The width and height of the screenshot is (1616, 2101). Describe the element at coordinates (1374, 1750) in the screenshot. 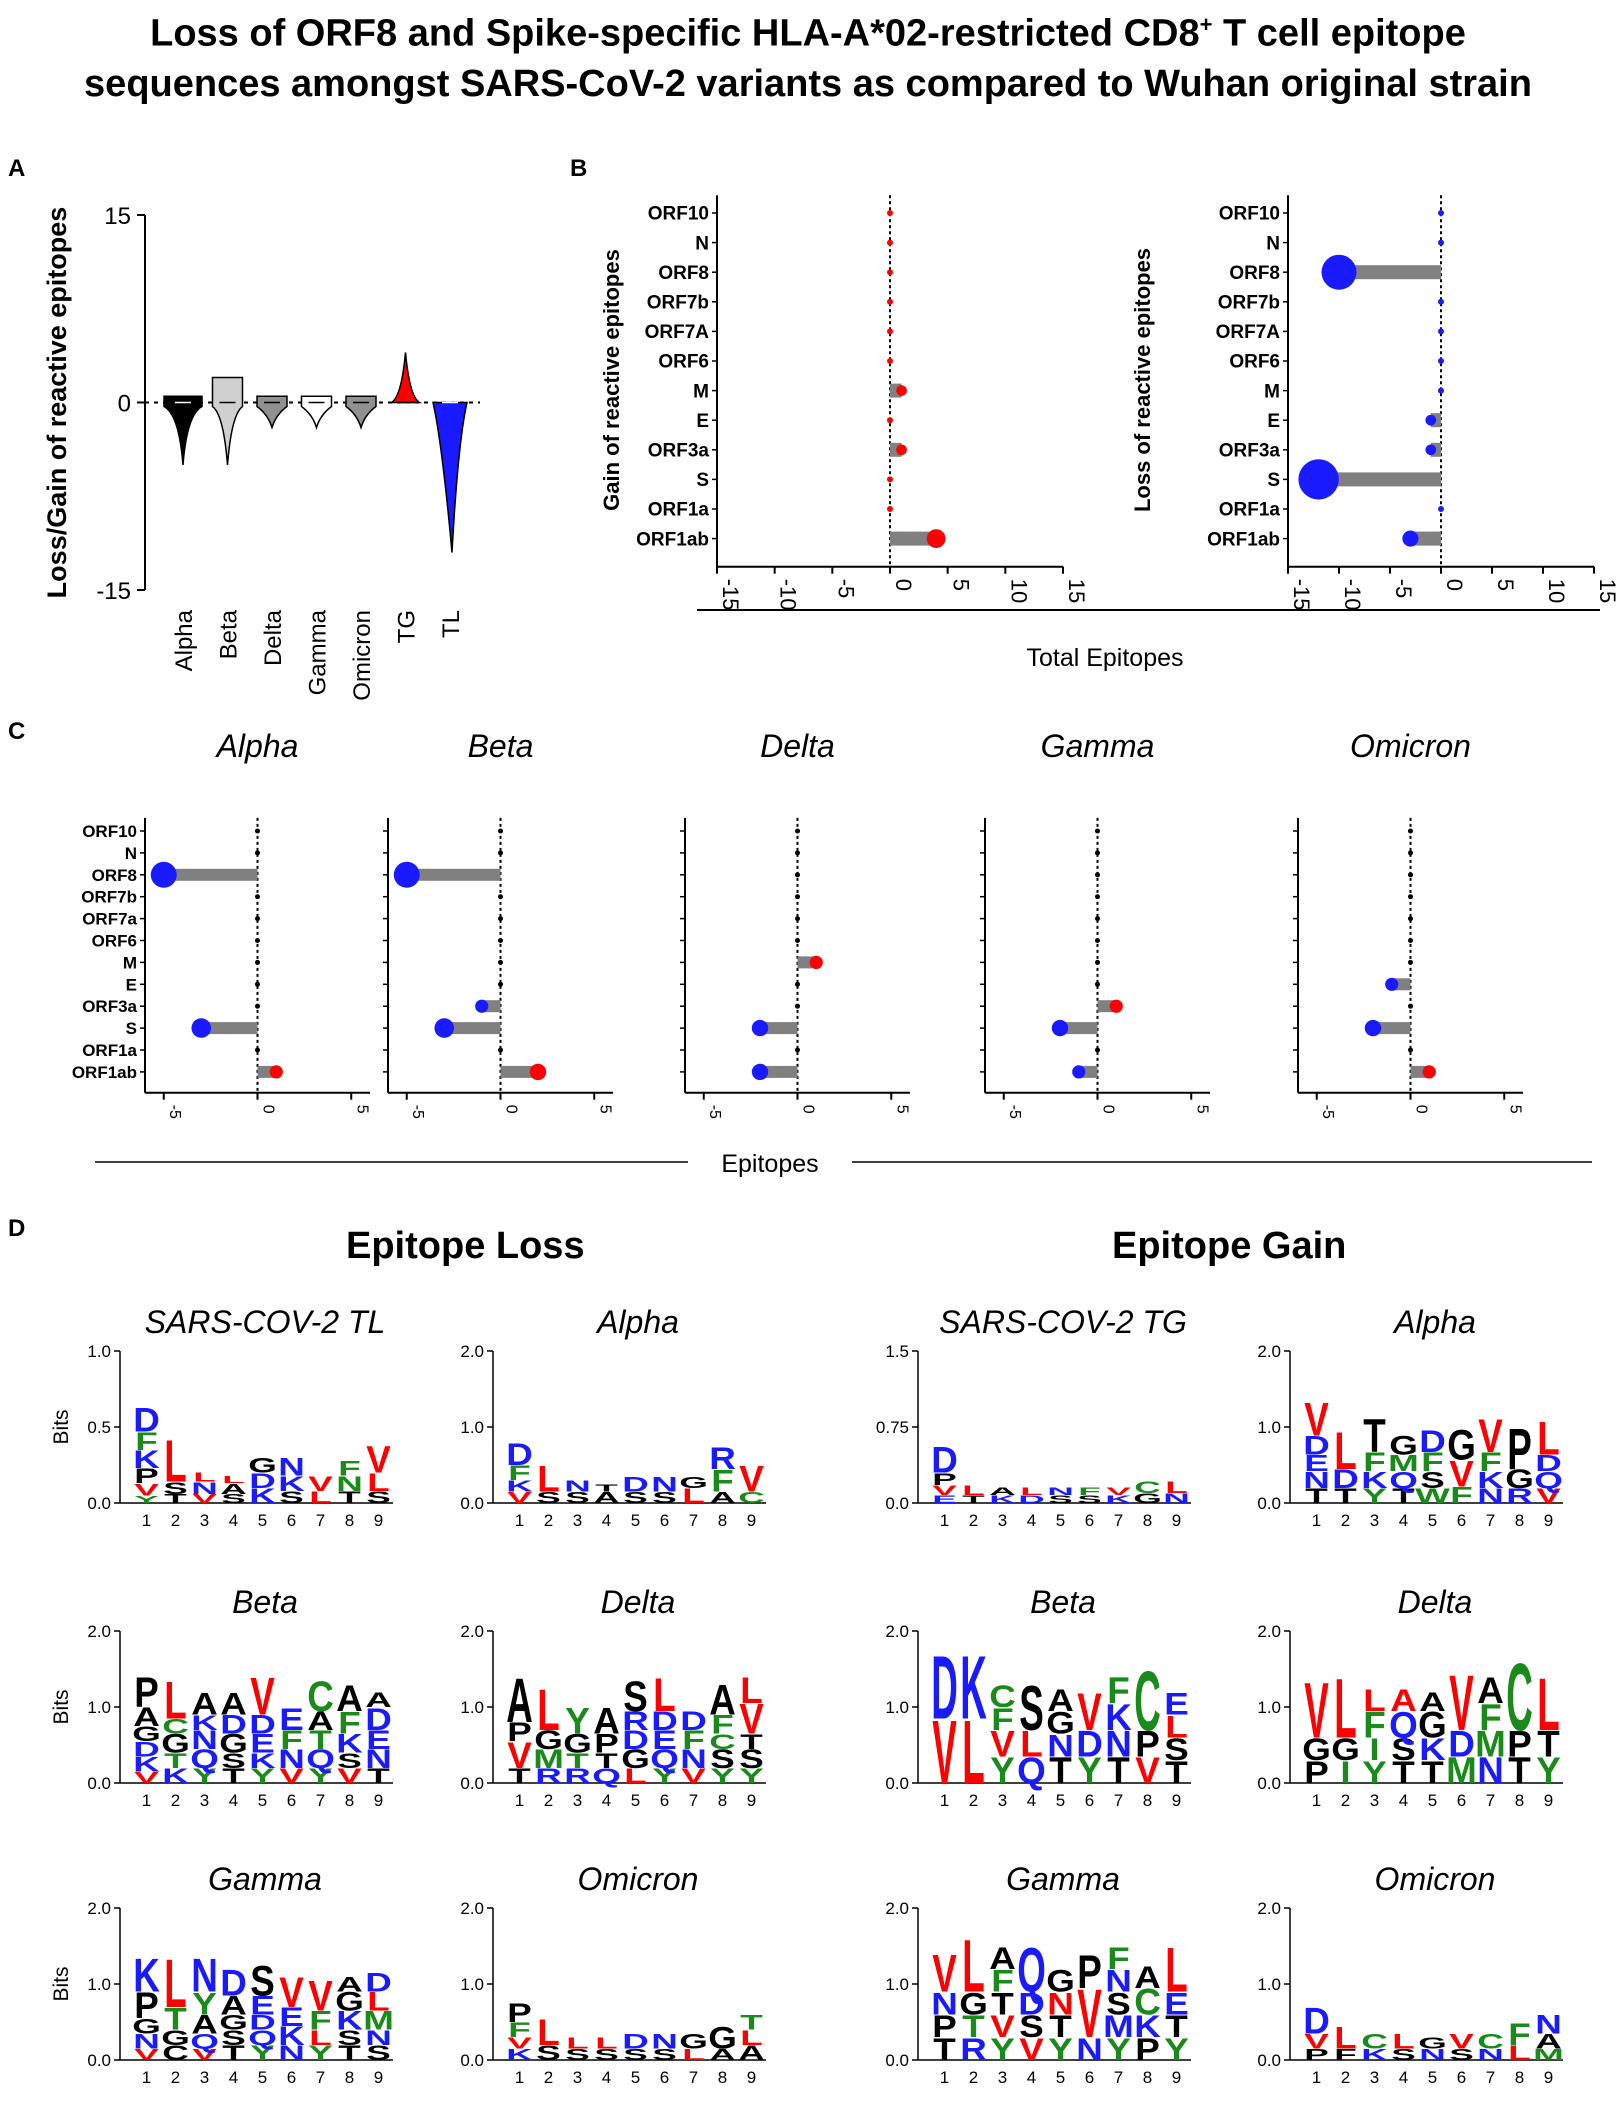

I see `logo-letter: I` at that location.